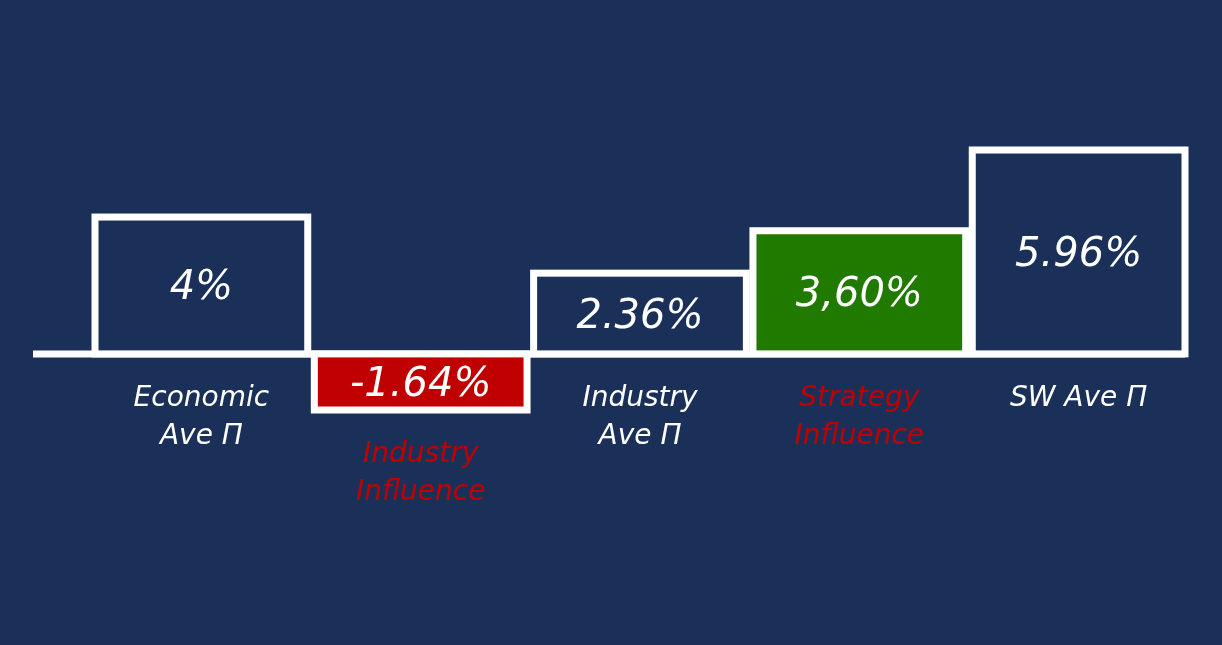 The image size is (1222, 645). Describe the element at coordinates (859, 415) in the screenshot. I see `x-tick-label: Strategy Influence` at that location.